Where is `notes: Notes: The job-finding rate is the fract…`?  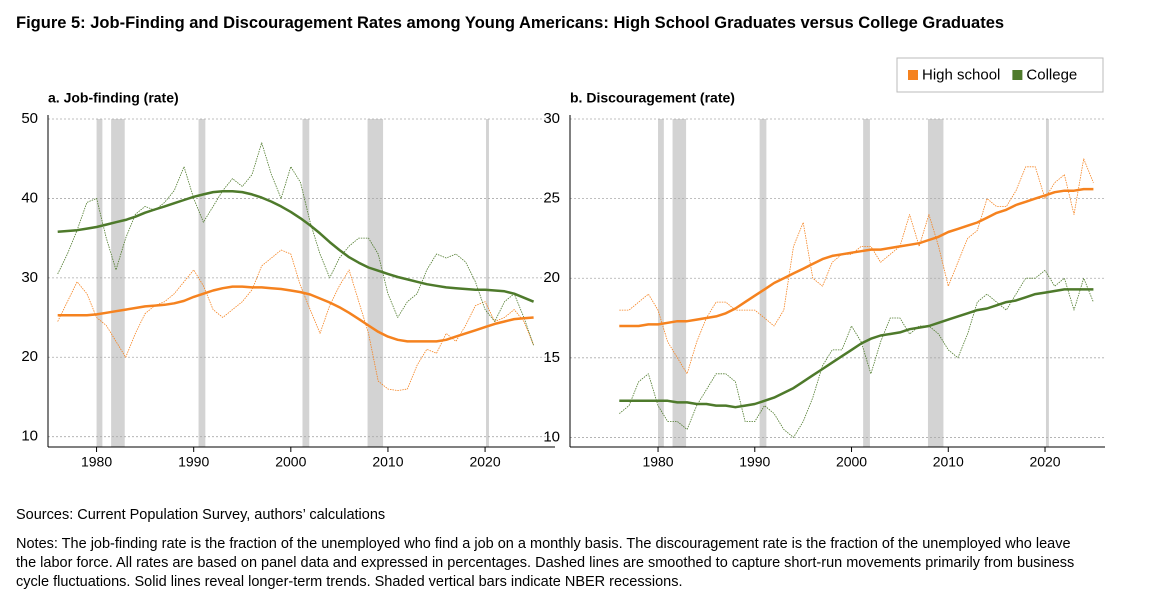 notes: Notes: The job-finding rate is the fract… is located at coordinates (545, 563).